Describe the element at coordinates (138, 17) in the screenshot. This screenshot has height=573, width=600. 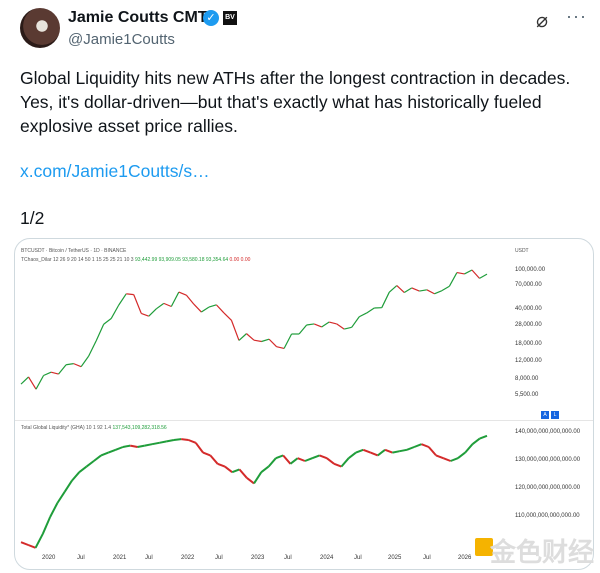
I see `author-name: Jamie Coutts CMT` at that location.